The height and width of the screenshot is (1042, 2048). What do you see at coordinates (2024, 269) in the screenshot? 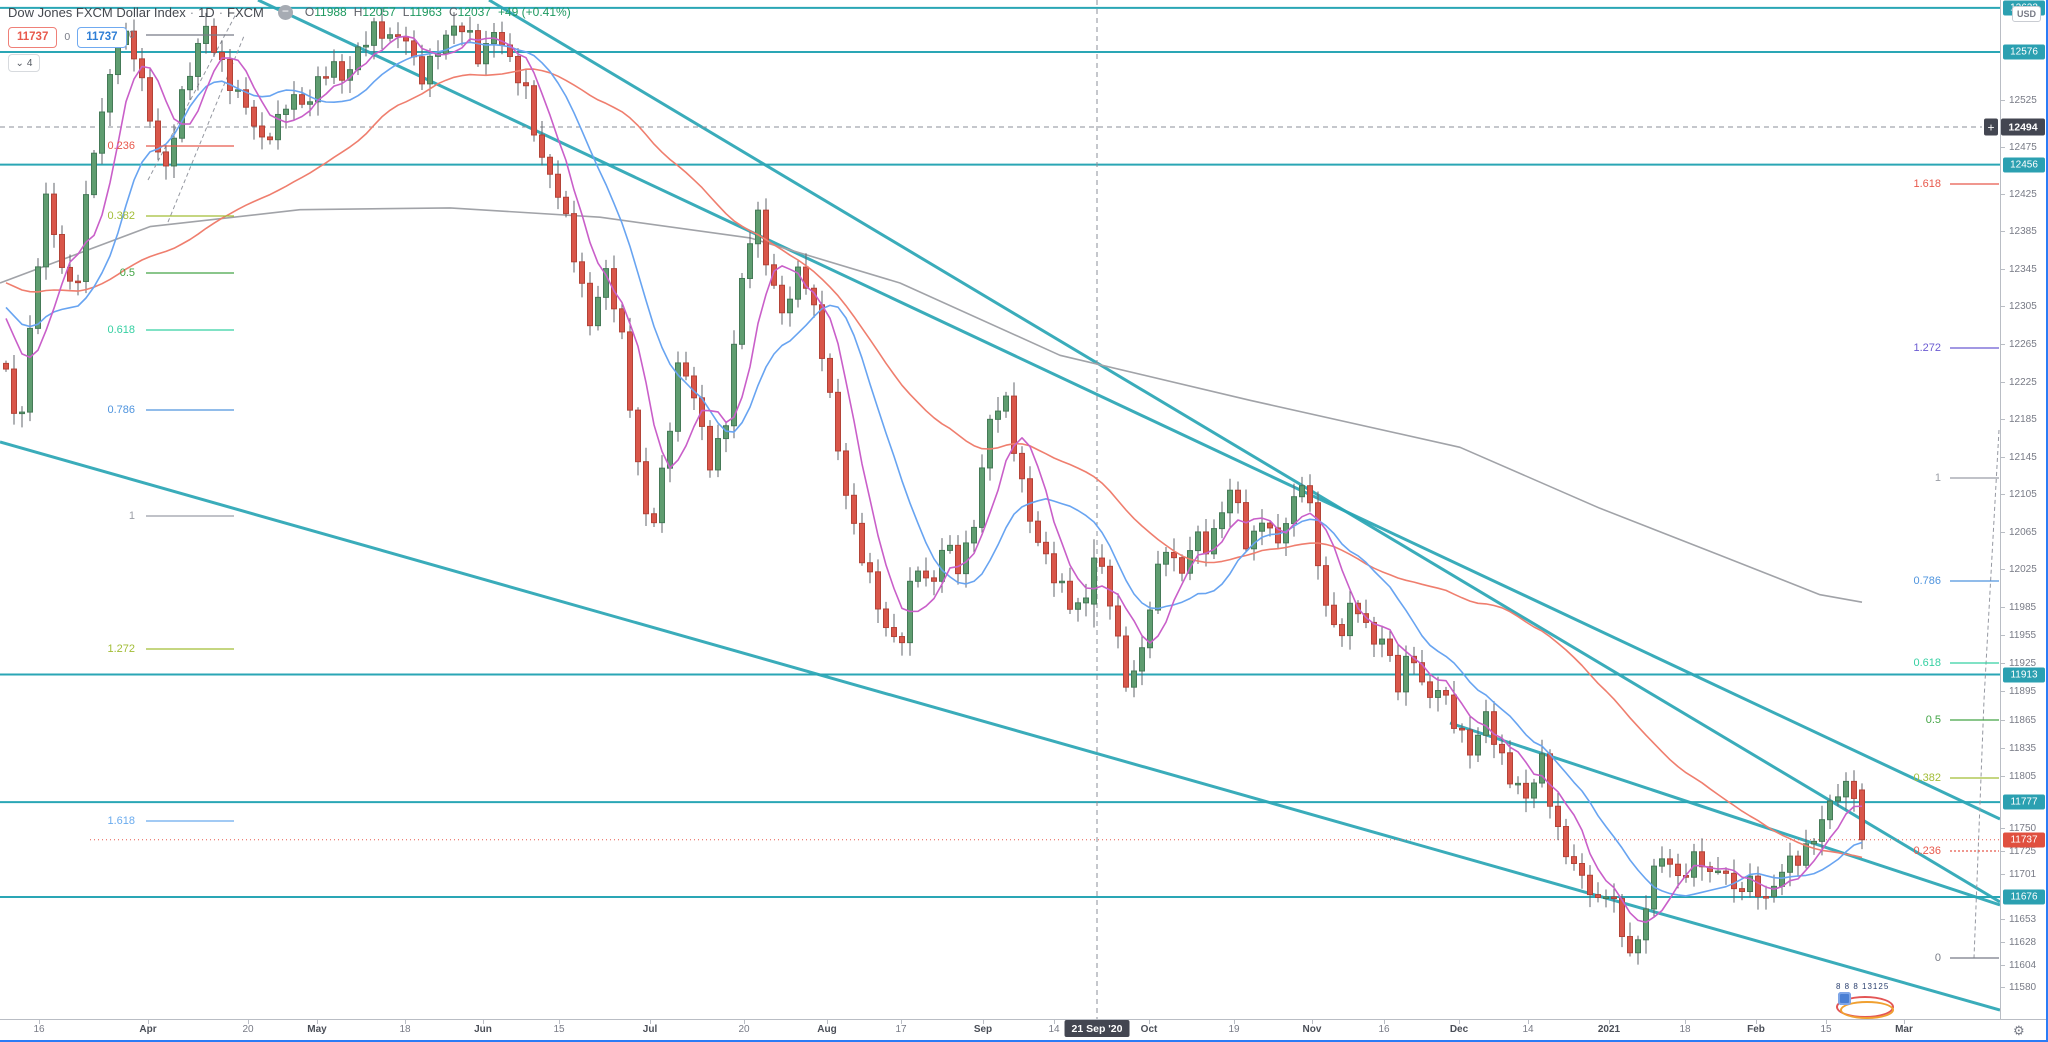
I see `price-tick: 12345` at bounding box center [2024, 269].